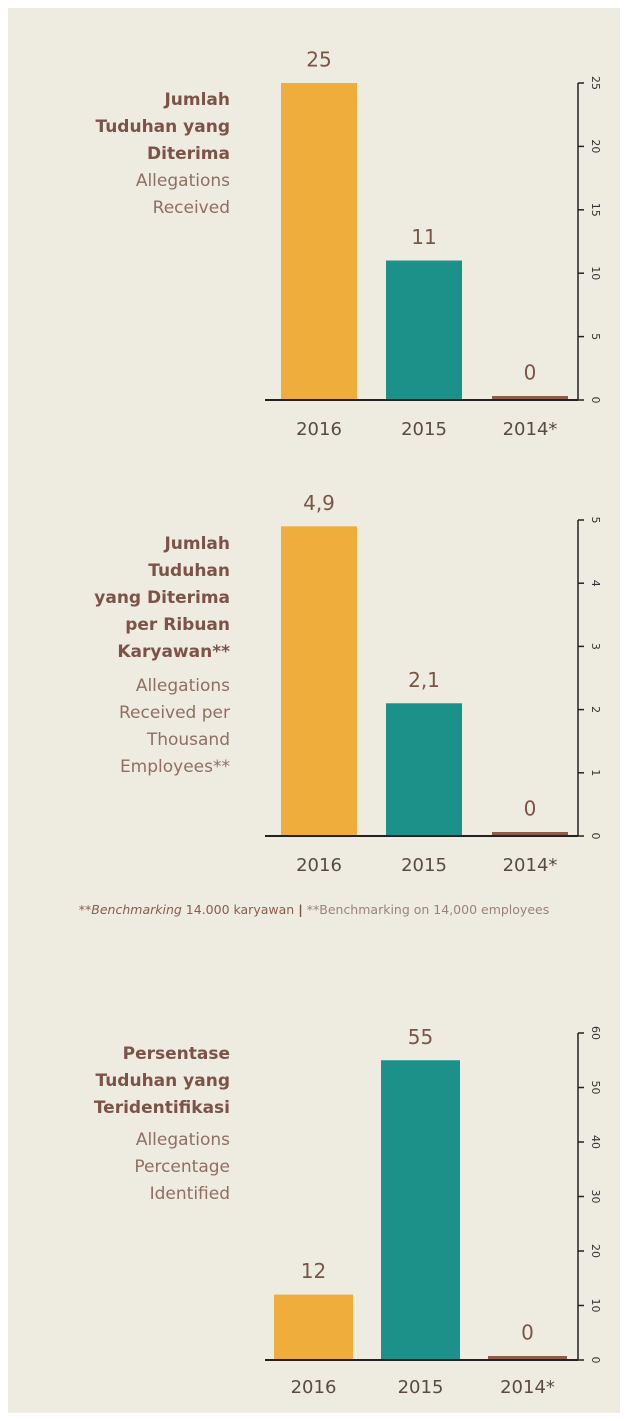 The width and height of the screenshot is (627, 1421). I want to click on footnote-mark: **, so click(85, 909).